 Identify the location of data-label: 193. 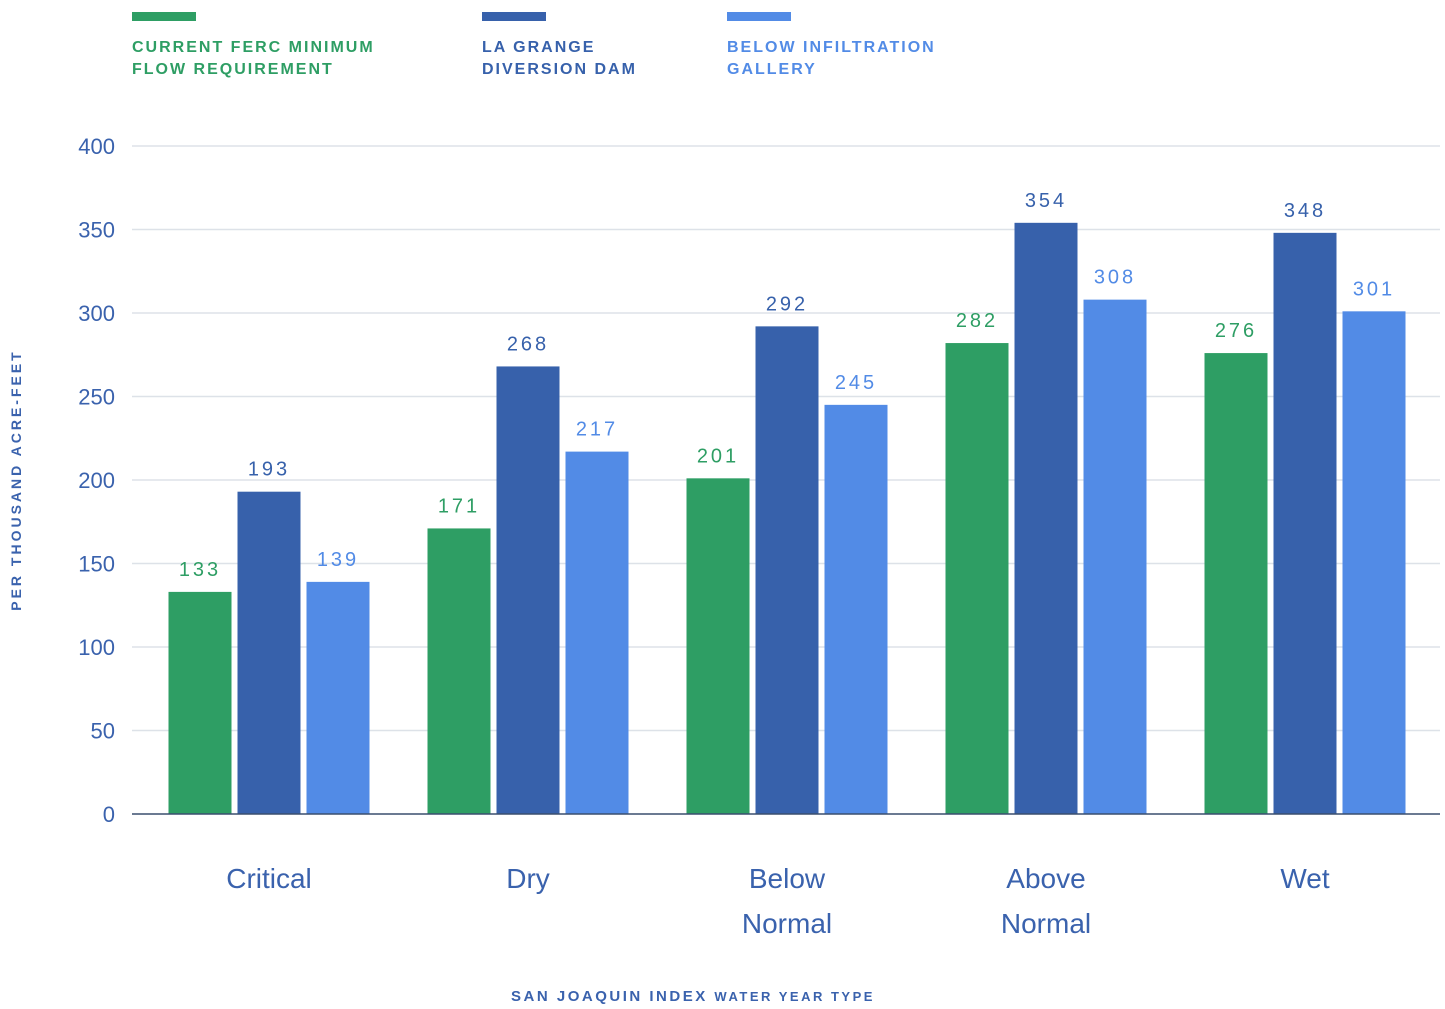
(269, 470).